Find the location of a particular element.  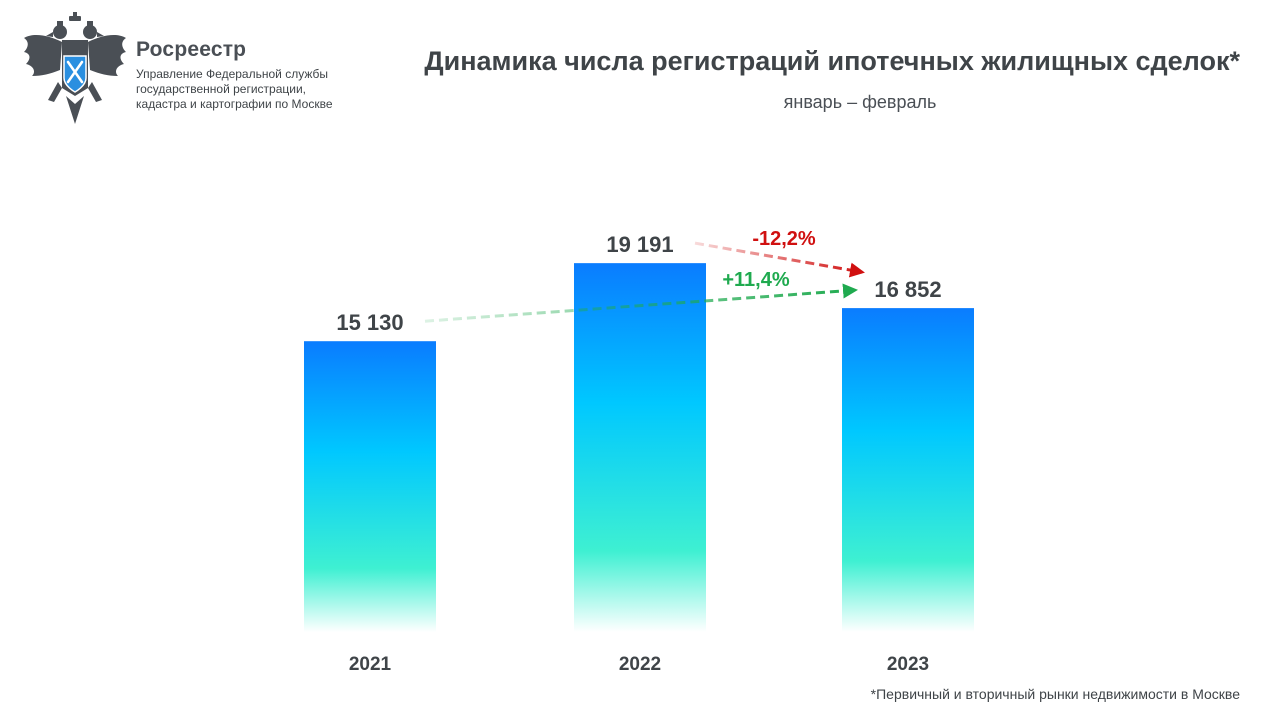

value-label-2022: 19 191 is located at coordinates (639, 244).